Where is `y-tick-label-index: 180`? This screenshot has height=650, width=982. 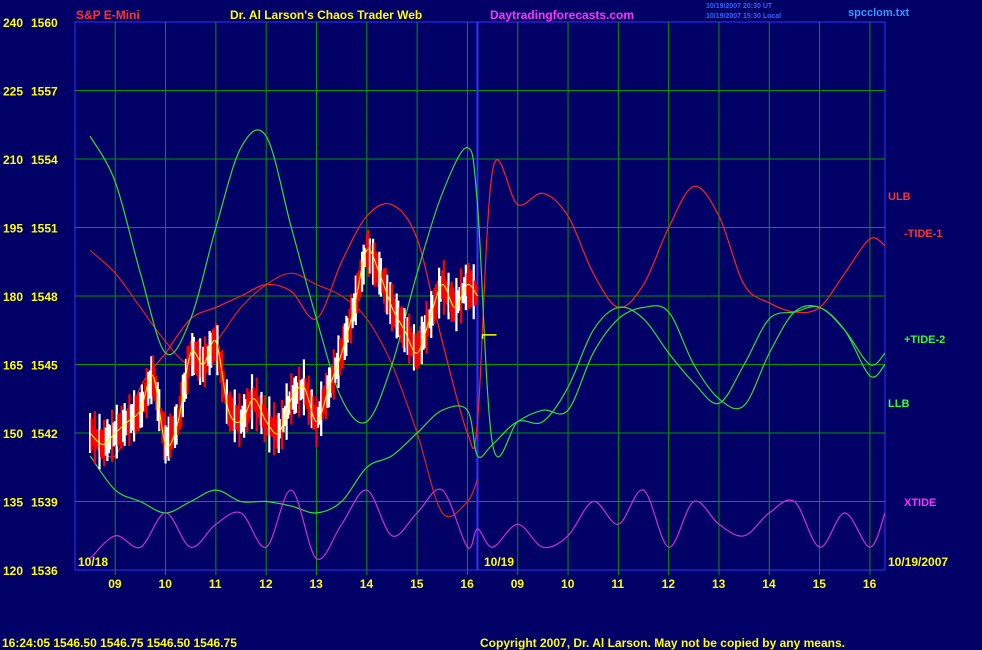 y-tick-label-index: 180 is located at coordinates (13, 297).